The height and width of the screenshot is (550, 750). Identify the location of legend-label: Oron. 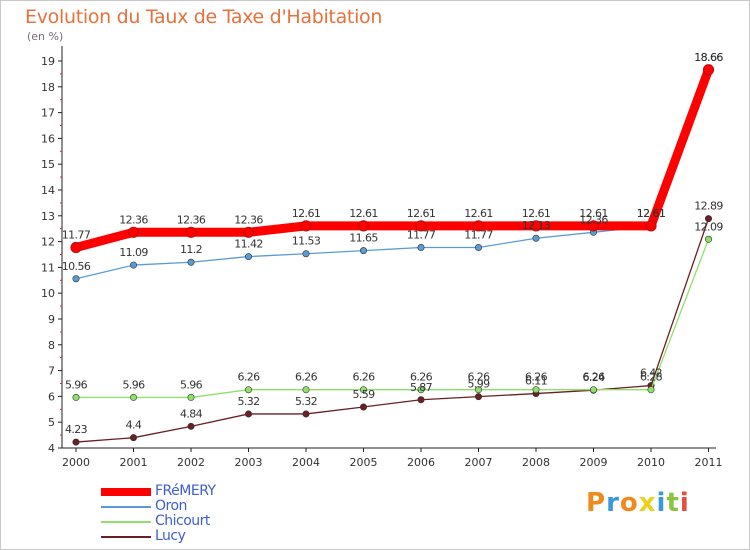
(171, 506).